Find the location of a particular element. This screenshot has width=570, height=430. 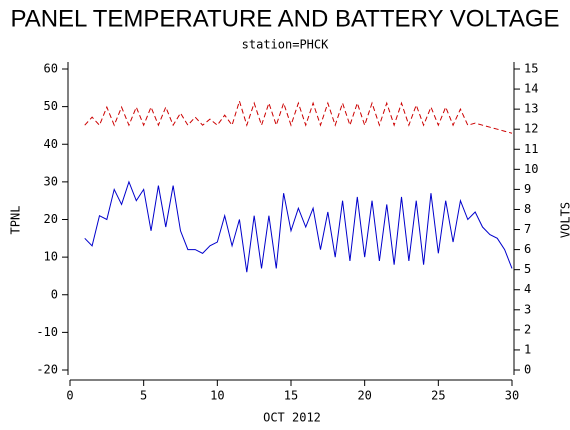

y-tick-label: 50 is located at coordinates (51, 106).